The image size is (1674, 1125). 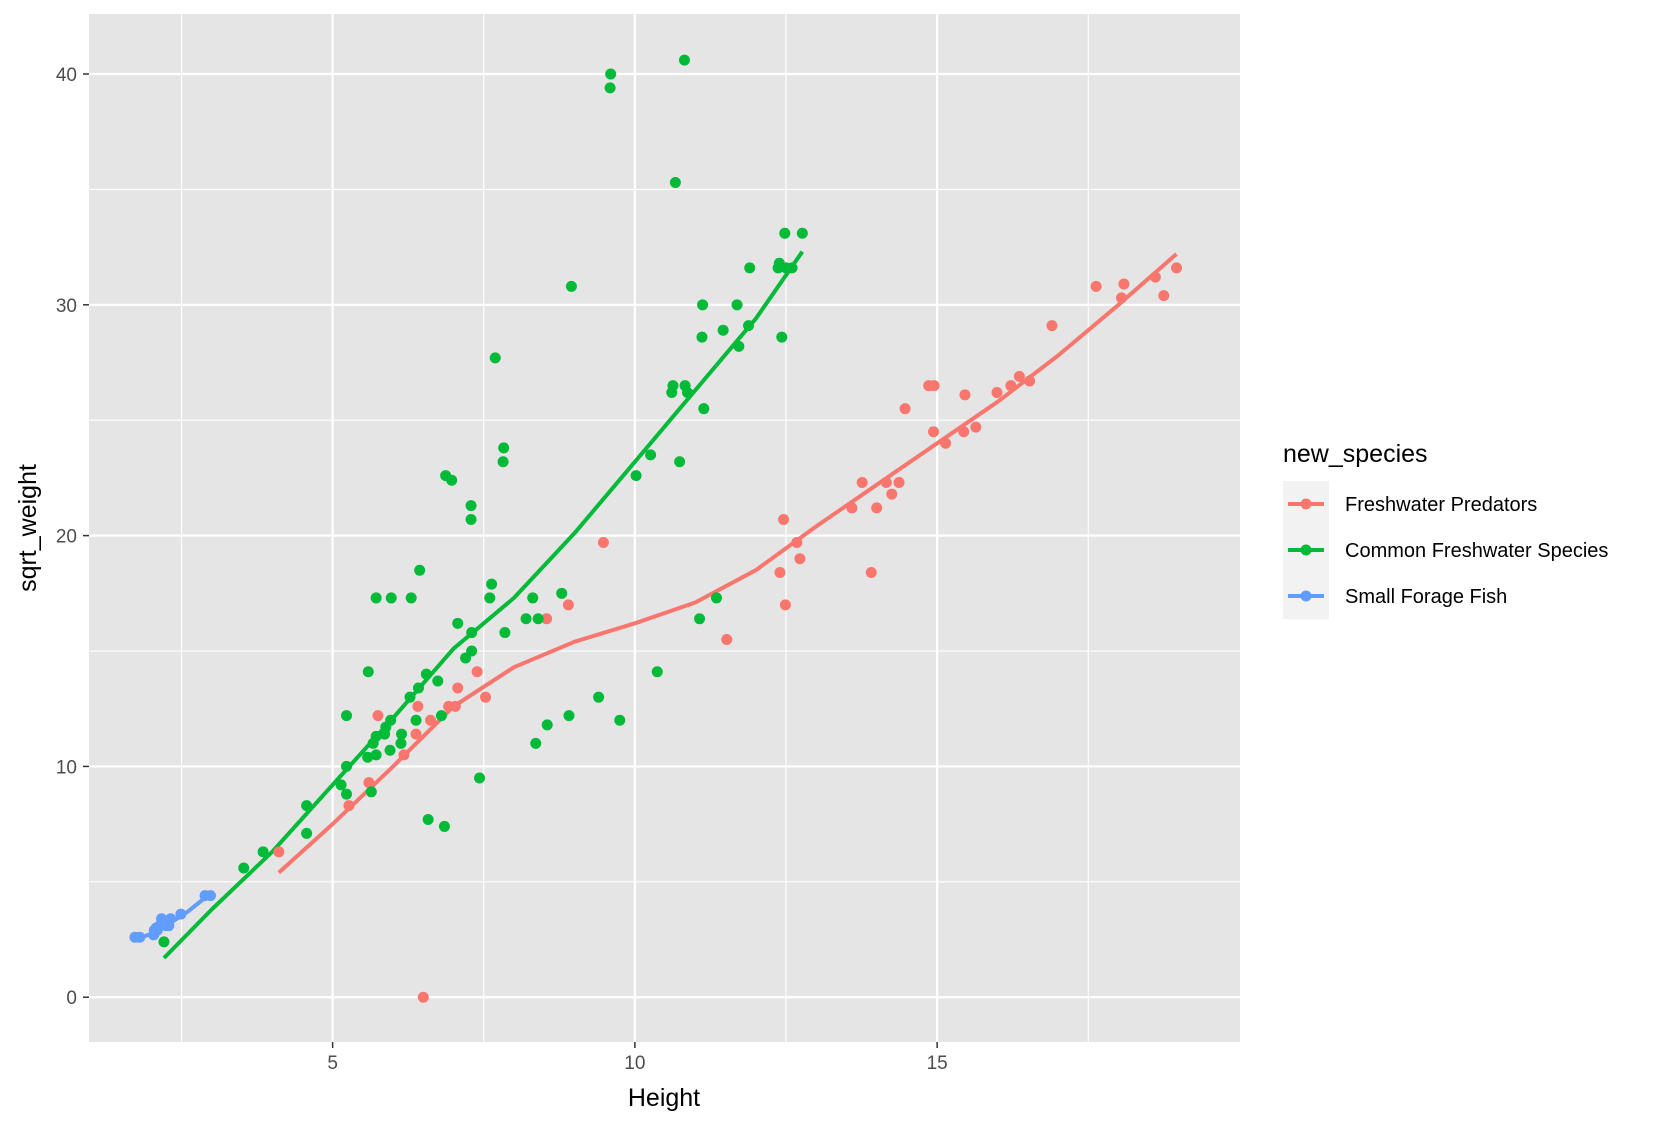 I want to click on x-tick-label: 15, so click(x=937, y=1063).